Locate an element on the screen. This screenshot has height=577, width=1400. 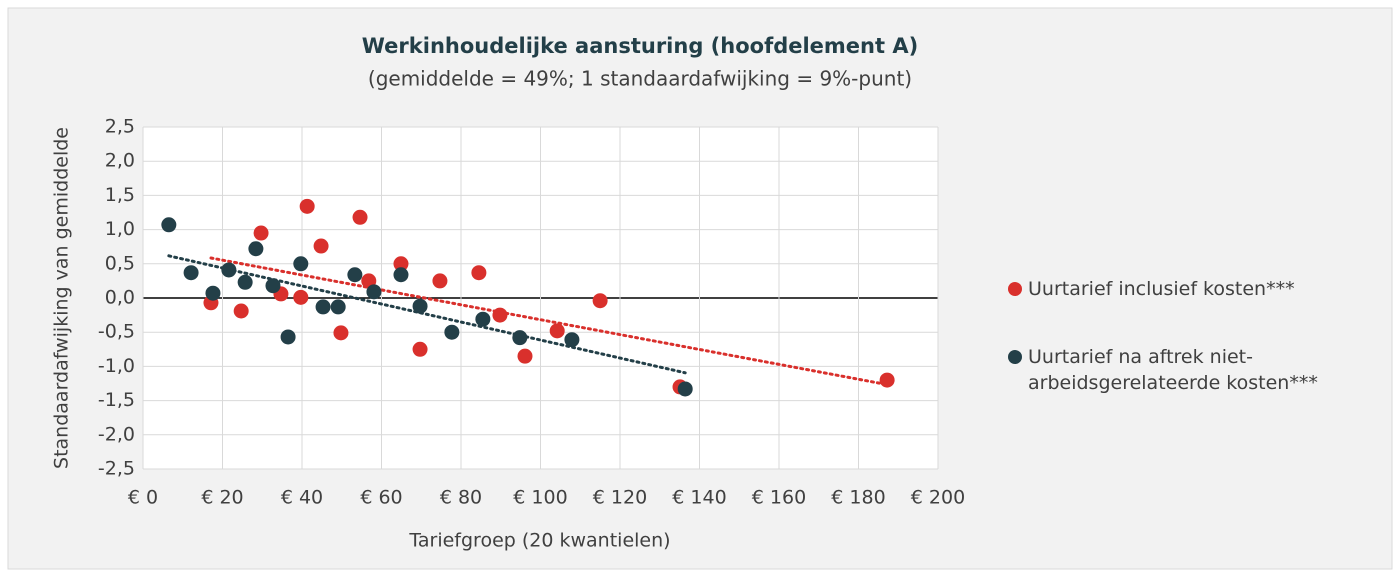
x-tick-label: € 100 is located at coordinates (540, 498).